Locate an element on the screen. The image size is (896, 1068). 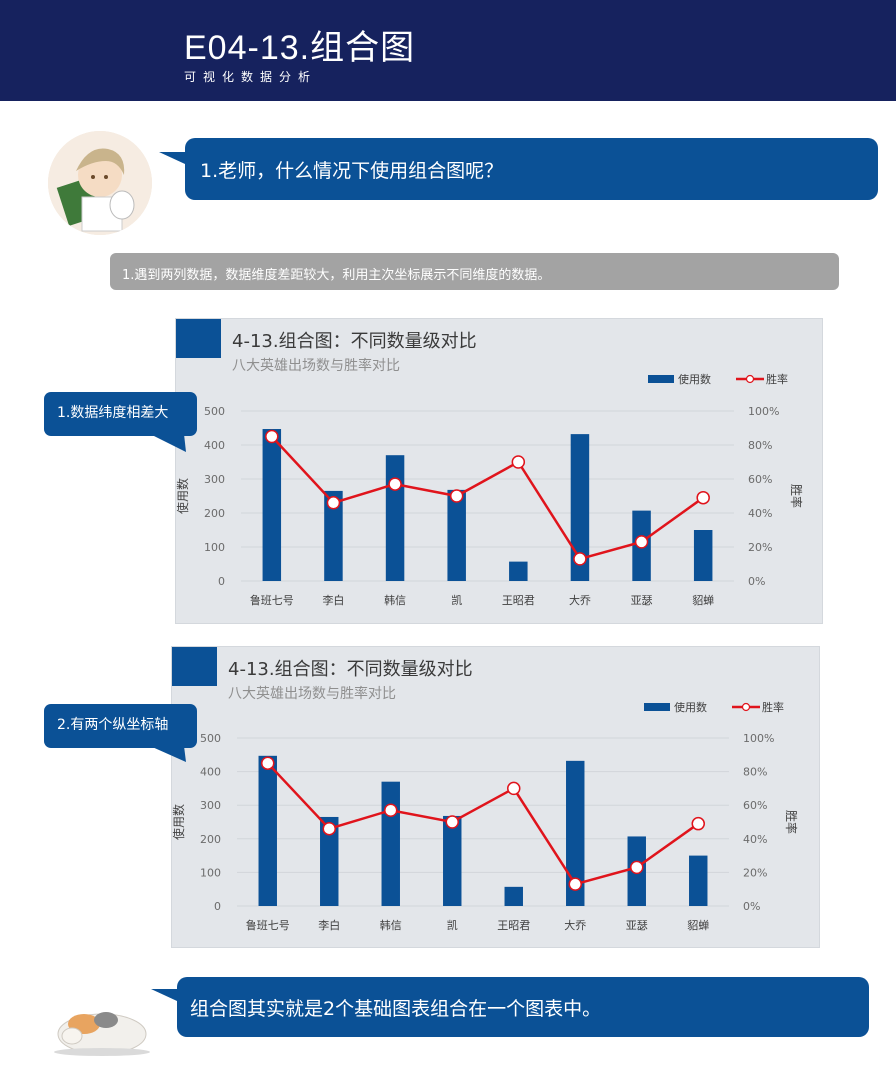
cat-mascot-icon is located at coordinates (100, 1026).